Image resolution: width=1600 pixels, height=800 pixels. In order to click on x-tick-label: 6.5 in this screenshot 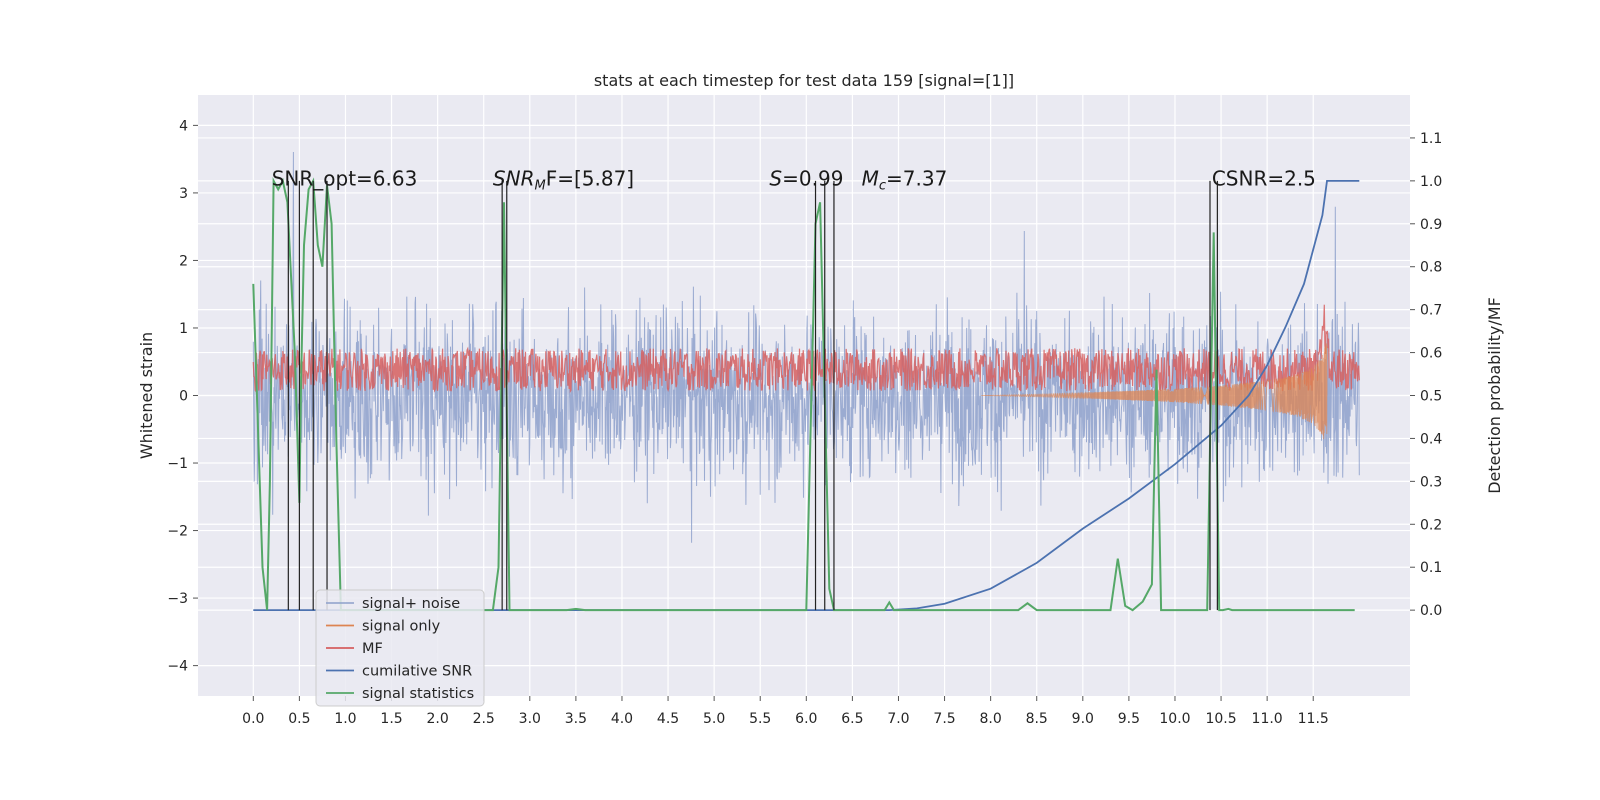, I will do `click(852, 719)`.